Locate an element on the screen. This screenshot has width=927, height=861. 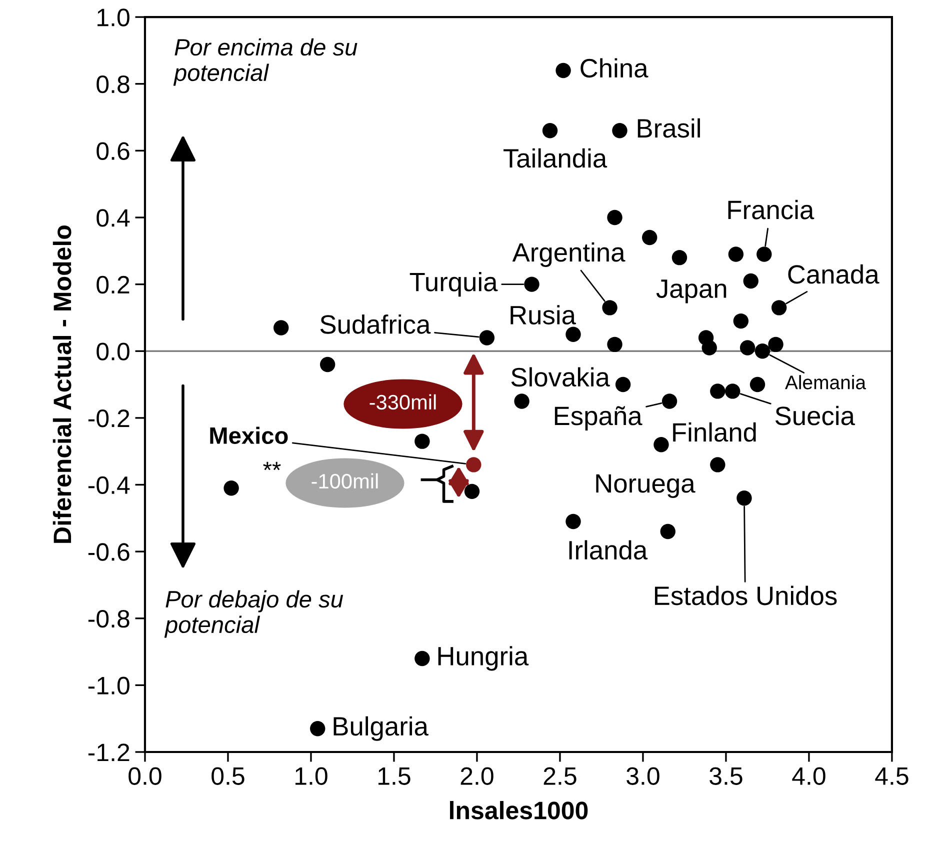
x-tick-label: 3.0 is located at coordinates (643, 776).